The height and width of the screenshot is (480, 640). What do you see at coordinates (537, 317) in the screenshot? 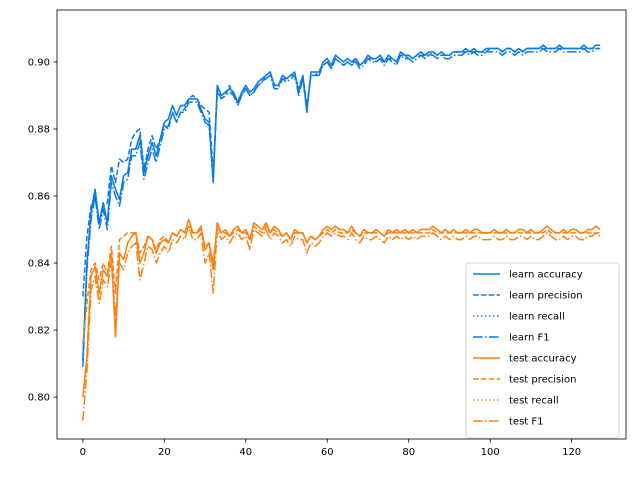
I see `legend-label: learn recall` at bounding box center [537, 317].